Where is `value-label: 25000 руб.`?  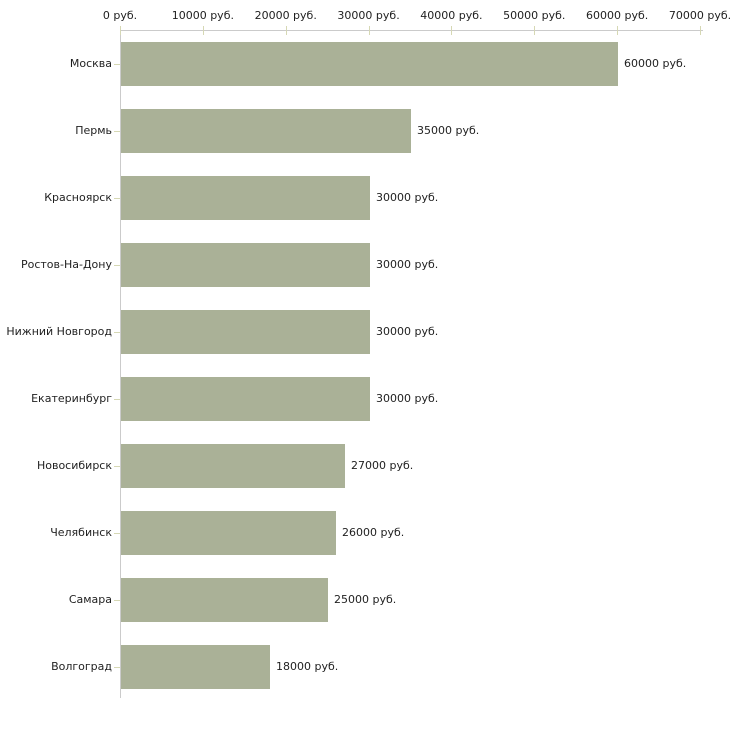
value-label: 25000 руб. is located at coordinates (365, 599).